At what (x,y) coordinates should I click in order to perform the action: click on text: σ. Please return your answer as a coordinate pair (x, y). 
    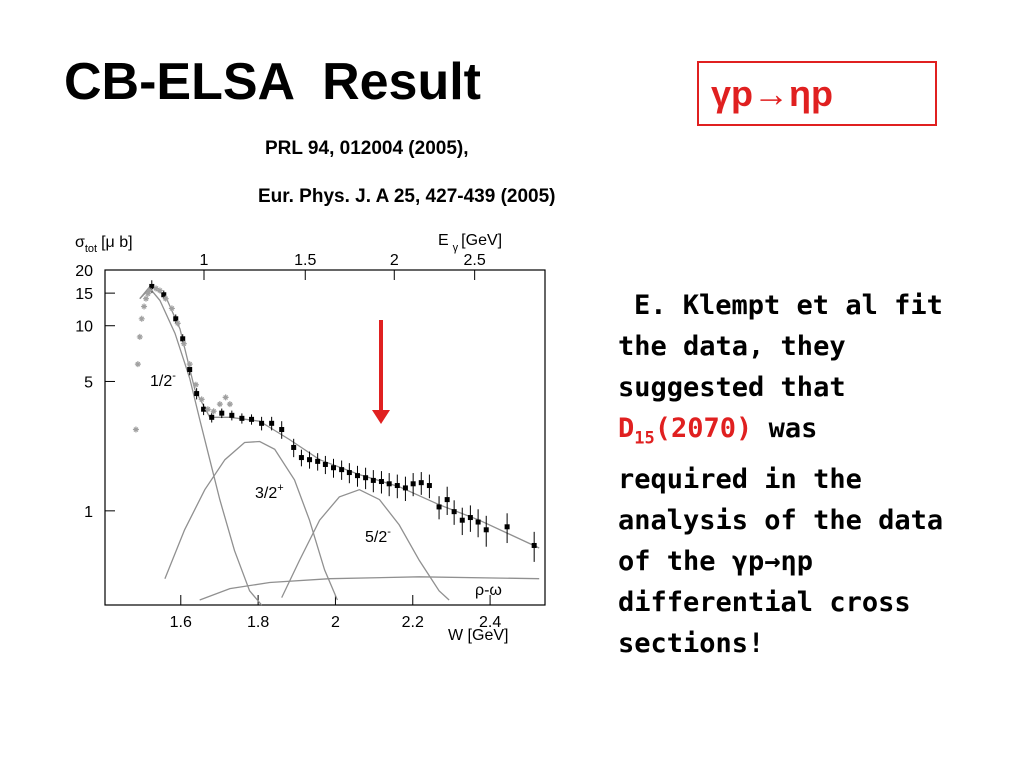
    Looking at the image, I should click on (80, 242).